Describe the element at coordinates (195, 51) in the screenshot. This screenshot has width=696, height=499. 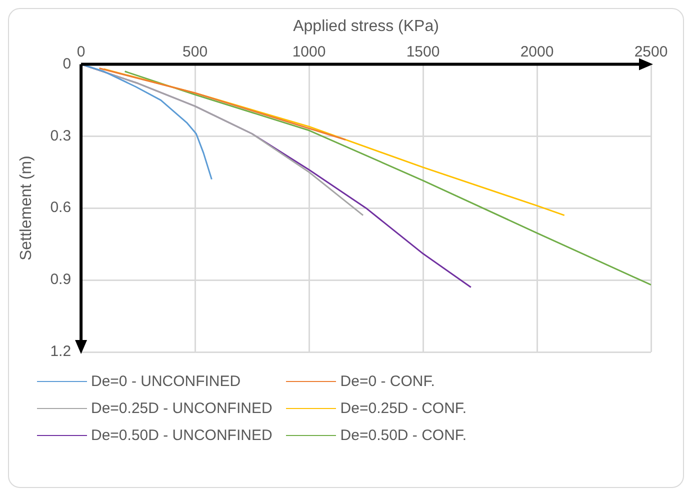
I see `x-tick-label: 500` at that location.